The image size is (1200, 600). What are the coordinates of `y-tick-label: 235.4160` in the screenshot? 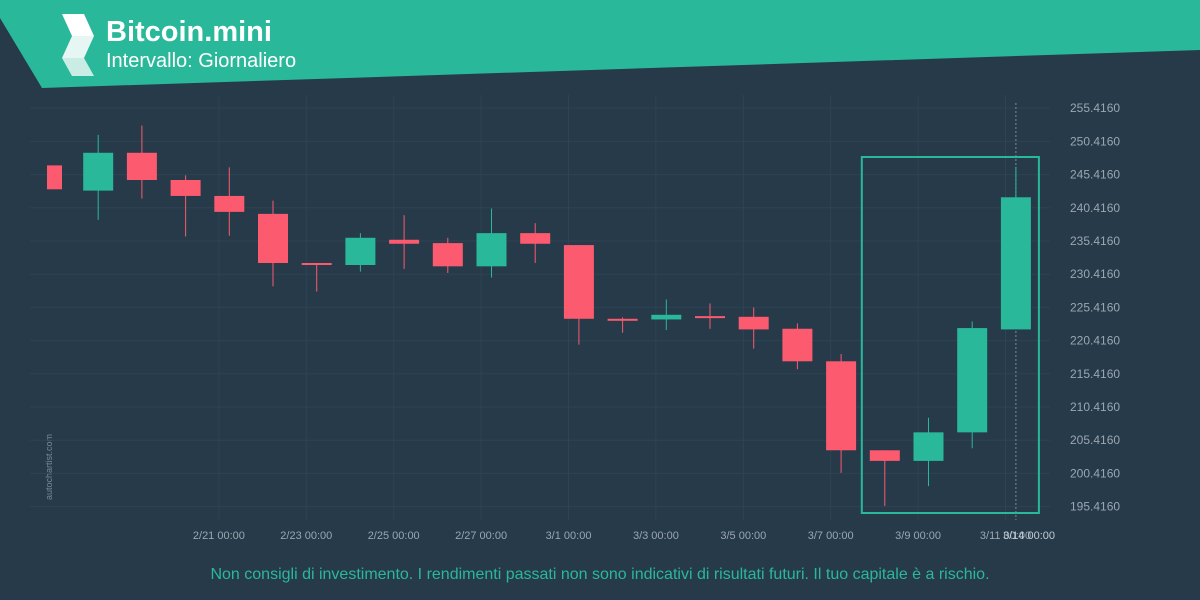 It's located at (1095, 241).